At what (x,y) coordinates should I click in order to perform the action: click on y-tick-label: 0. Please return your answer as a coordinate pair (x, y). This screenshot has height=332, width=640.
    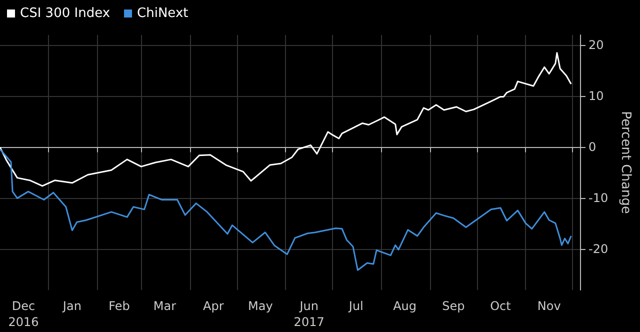
    Looking at the image, I should click on (592, 147).